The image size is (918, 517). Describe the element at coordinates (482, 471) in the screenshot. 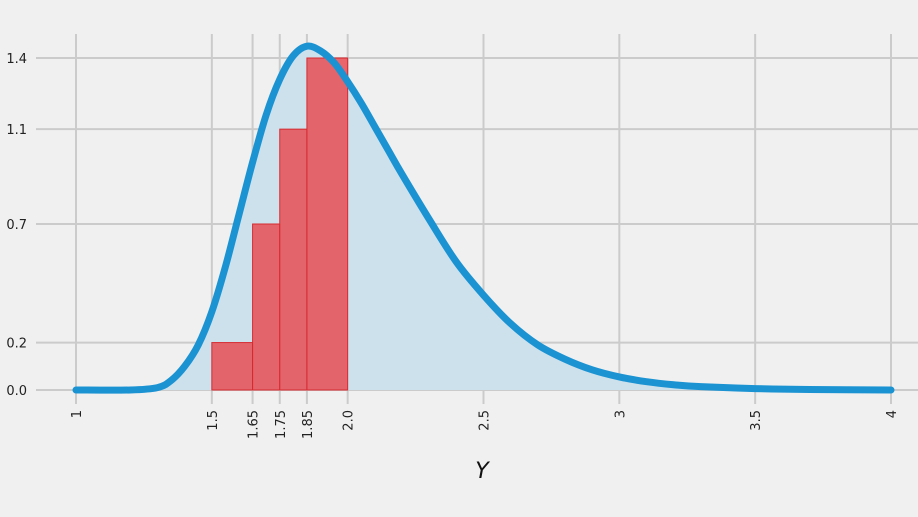

I see `x-axis-label: Y` at that location.